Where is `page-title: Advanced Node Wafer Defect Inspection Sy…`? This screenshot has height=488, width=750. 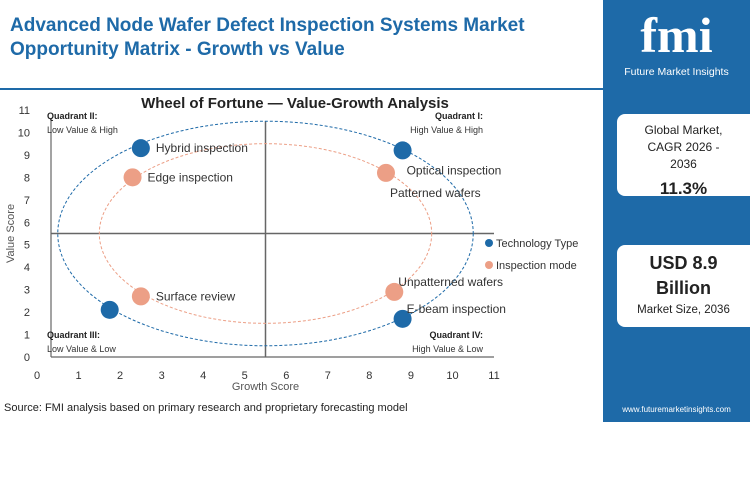
page-title: Advanced Node Wafer Defect Inspection Sy… is located at coordinates (267, 37).